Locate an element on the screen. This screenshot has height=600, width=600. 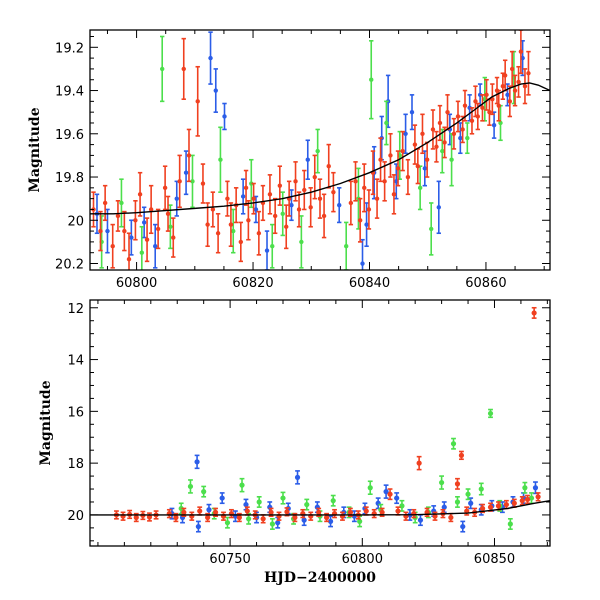
top-ytick-label-0: 19.2 is located at coordinates (69, 48).